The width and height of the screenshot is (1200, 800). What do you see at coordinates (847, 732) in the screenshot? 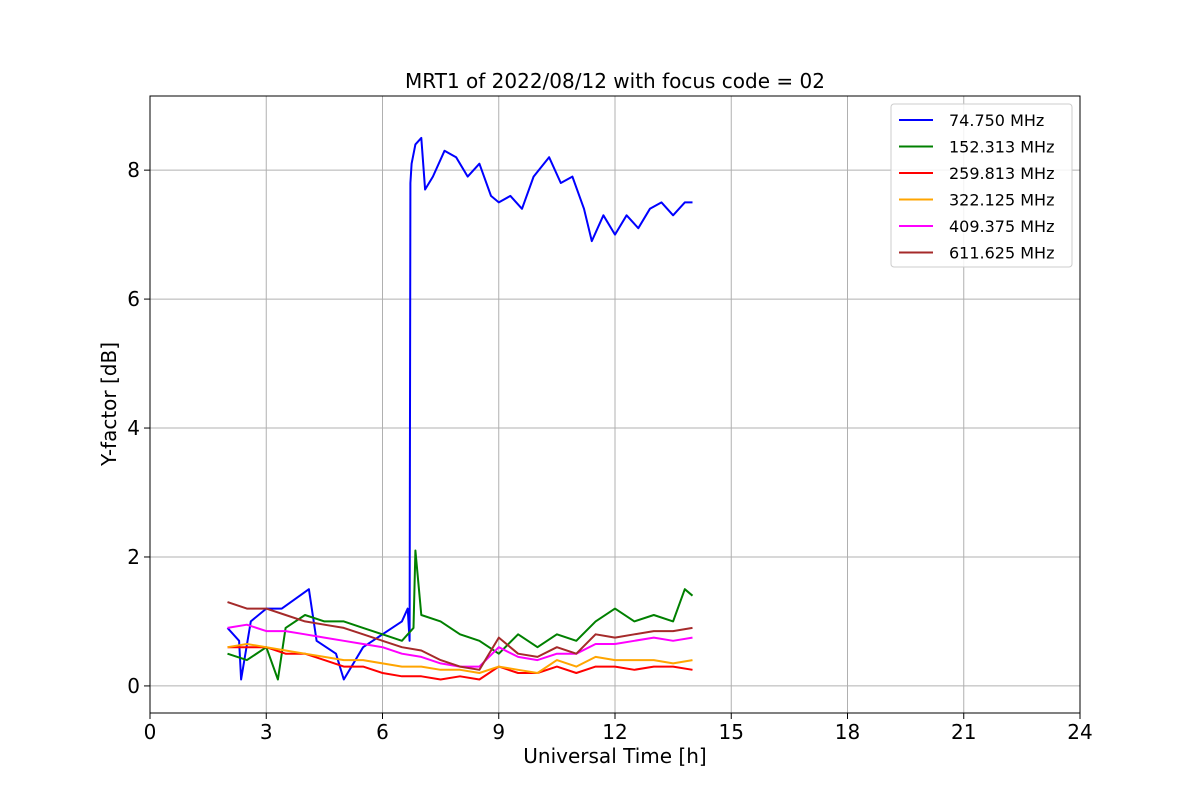
I see `x-tick-label: 18` at bounding box center [847, 732].